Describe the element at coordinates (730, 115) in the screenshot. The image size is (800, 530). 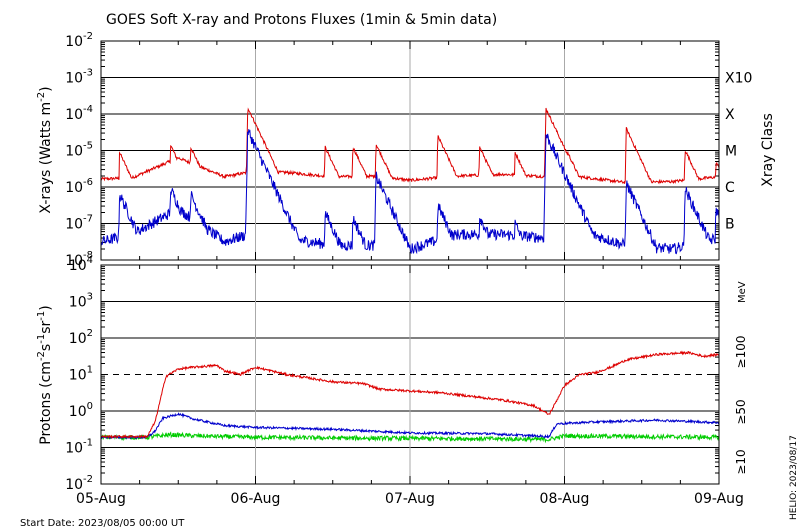
I see `xray-class-label: X` at that location.